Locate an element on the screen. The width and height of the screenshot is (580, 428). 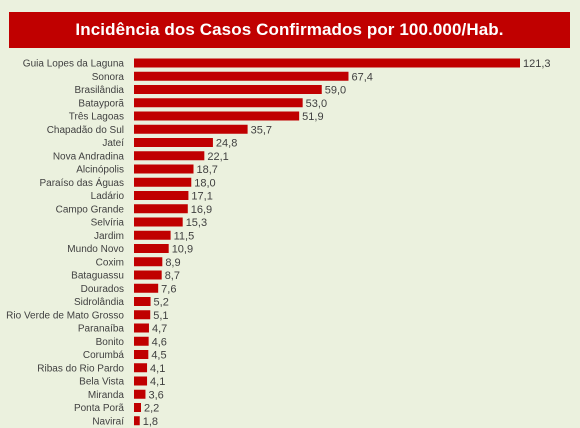
category-label: Guia Lopes da Laguna is located at coordinates (74, 64).